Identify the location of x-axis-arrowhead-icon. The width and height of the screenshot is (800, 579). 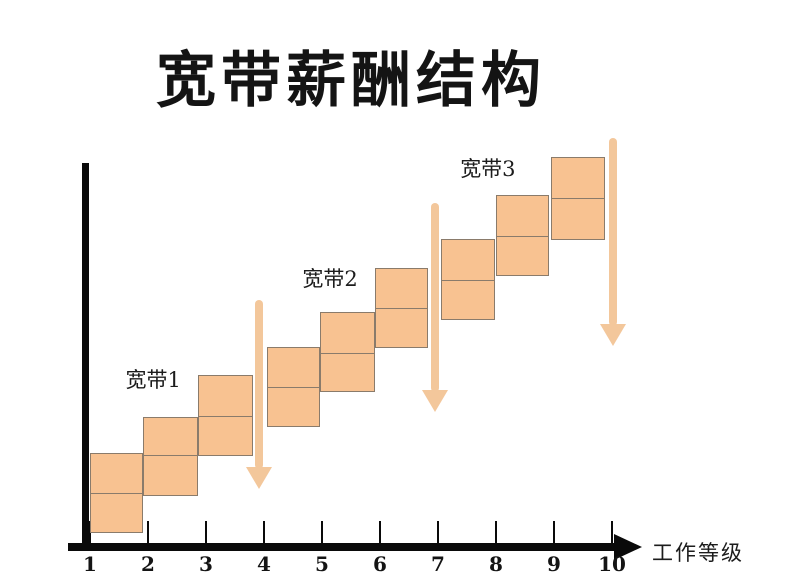
(628, 547).